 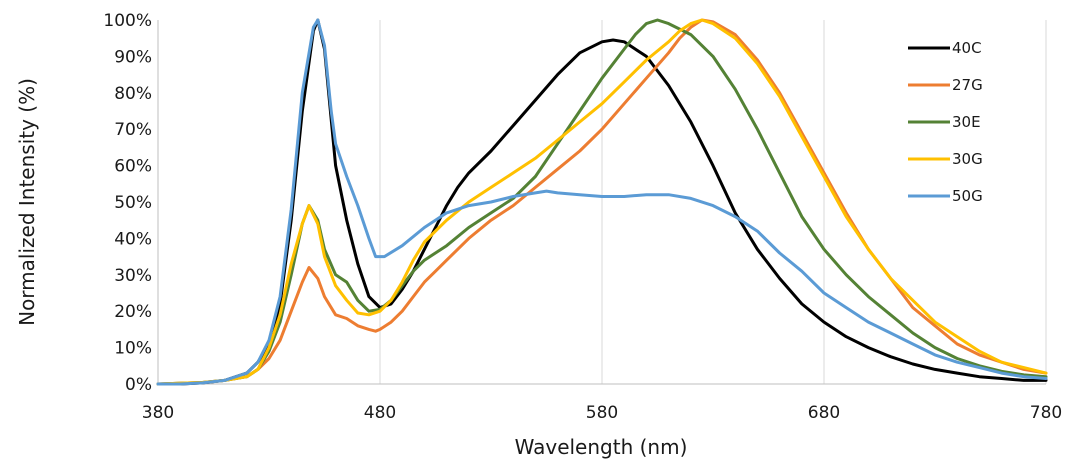 I want to click on y-tick-label: 20%, so click(x=133, y=312).